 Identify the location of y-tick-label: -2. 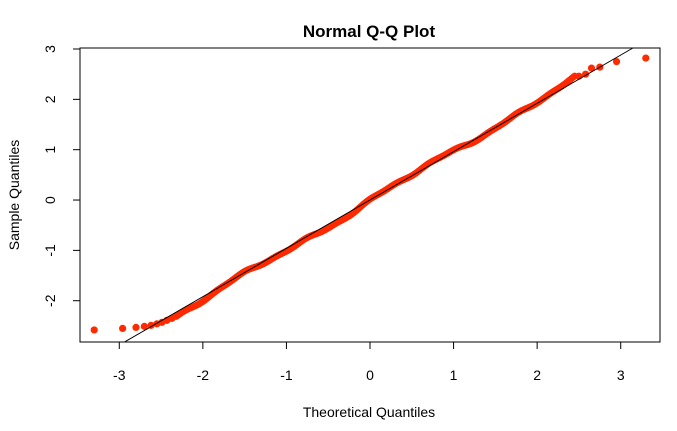
(50, 300).